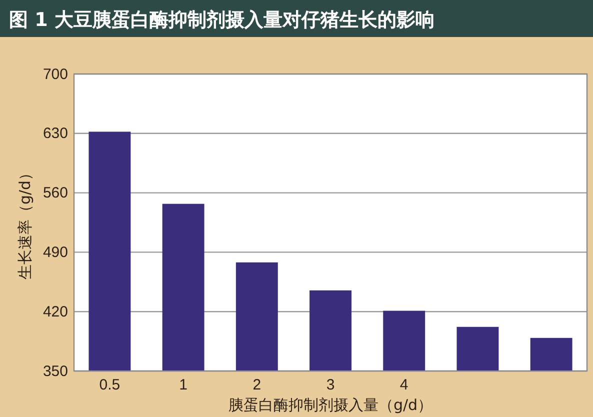  I want to click on y-tick-label: 420, so click(55, 311).